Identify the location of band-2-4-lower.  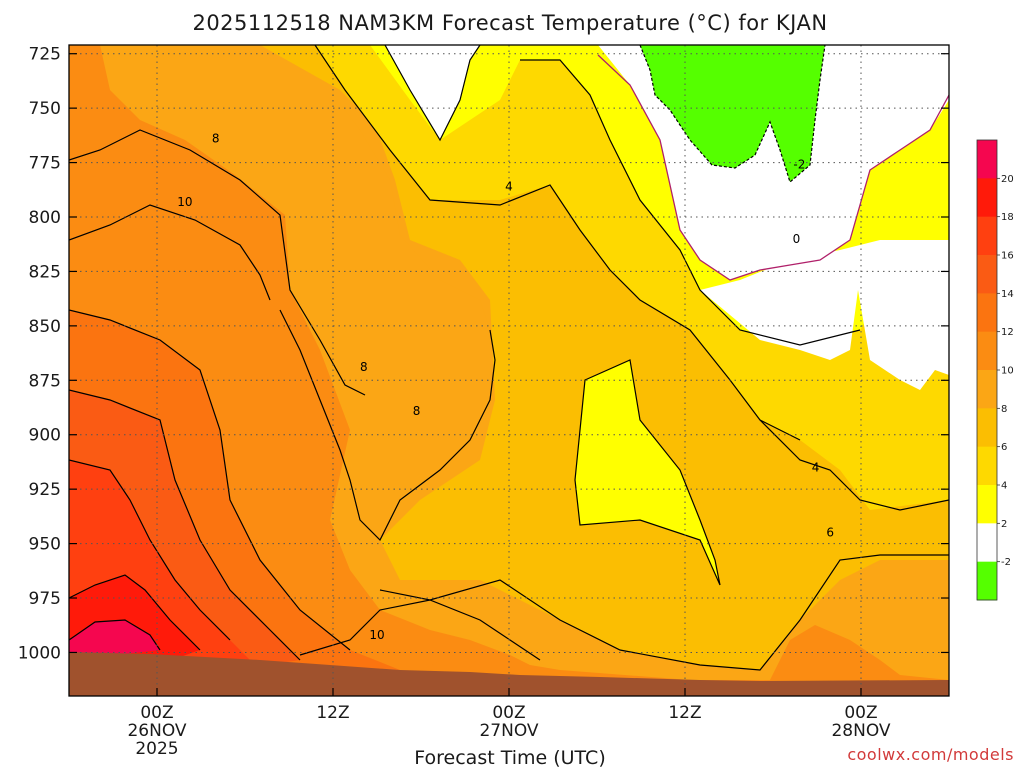
(647, 472).